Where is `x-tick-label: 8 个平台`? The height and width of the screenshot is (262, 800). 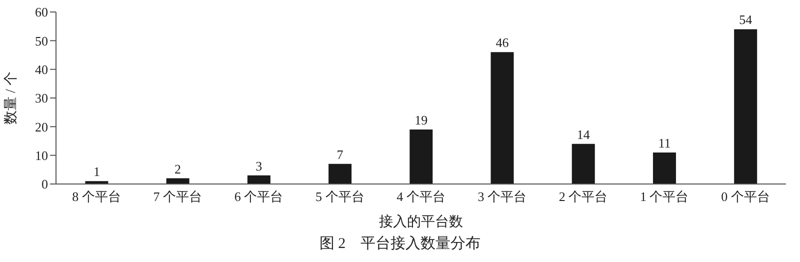 x-tick-label: 8 个平台 is located at coordinates (96, 196).